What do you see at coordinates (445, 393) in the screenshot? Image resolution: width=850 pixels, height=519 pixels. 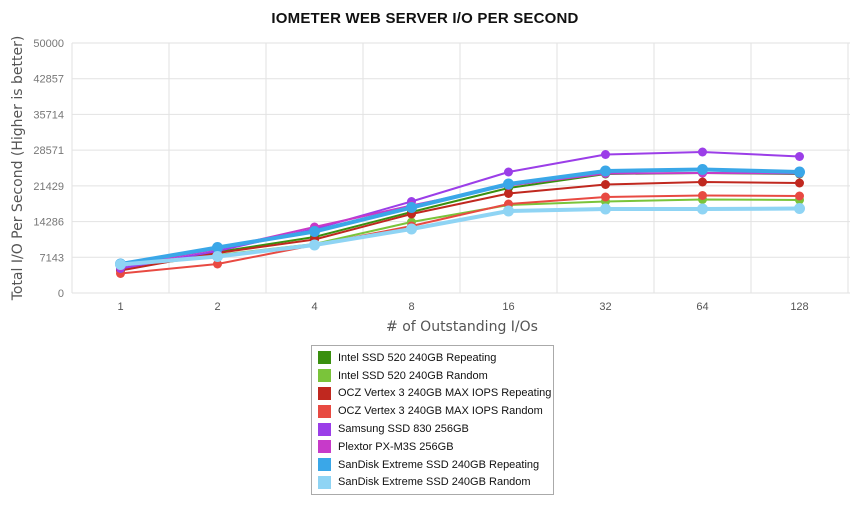 I see `legend-label: OCZ Vertex 3 240GB MAX IOPS Repeating` at bounding box center [445, 393].